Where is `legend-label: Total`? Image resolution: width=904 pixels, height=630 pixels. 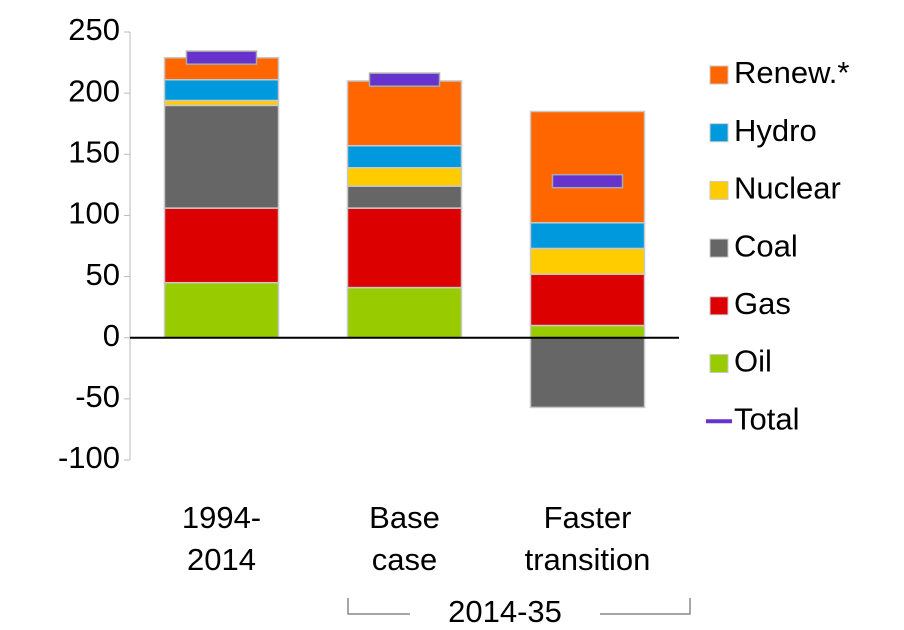
legend-label: Total is located at coordinates (766, 418).